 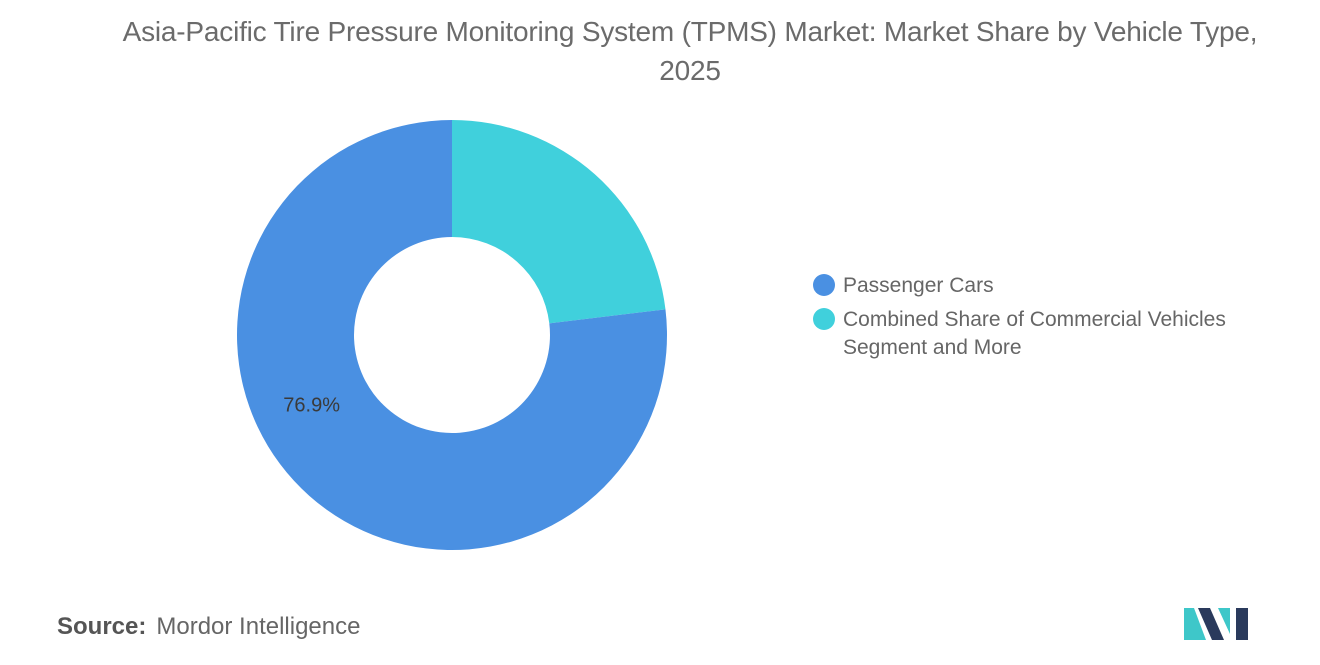 What do you see at coordinates (102, 626) in the screenshot?
I see `source-label: Source:` at bounding box center [102, 626].